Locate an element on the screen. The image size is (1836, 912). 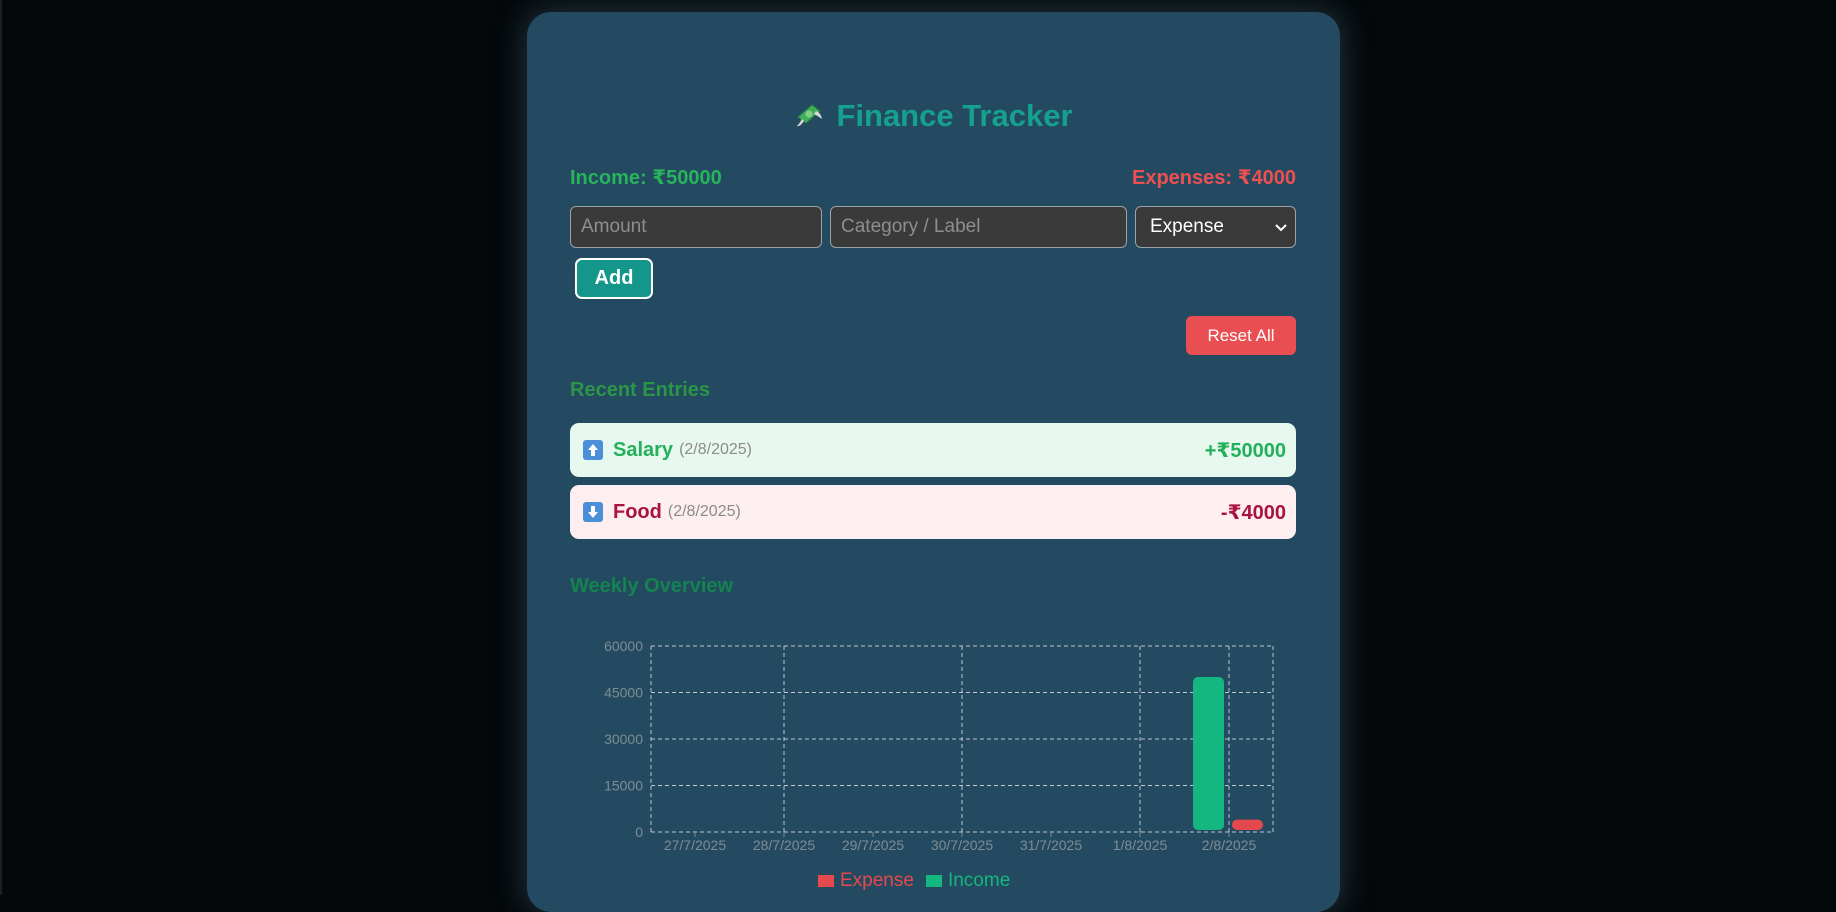
page-title: Finance Tracker is located at coordinates (933, 117).